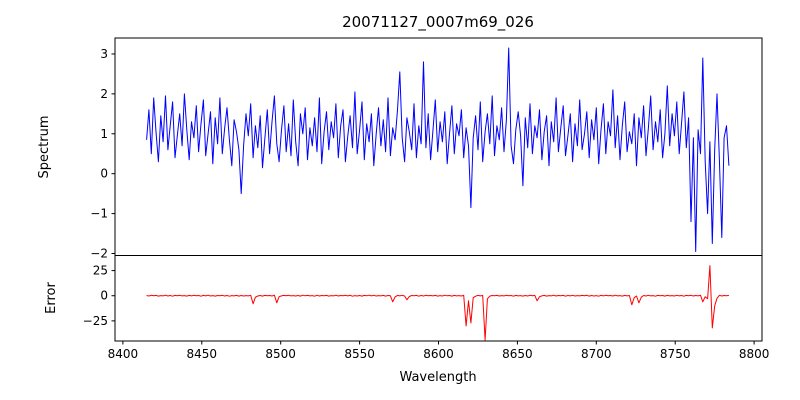  Describe the element at coordinates (359, 354) in the screenshot. I see `x-tick-label: 8550` at that location.